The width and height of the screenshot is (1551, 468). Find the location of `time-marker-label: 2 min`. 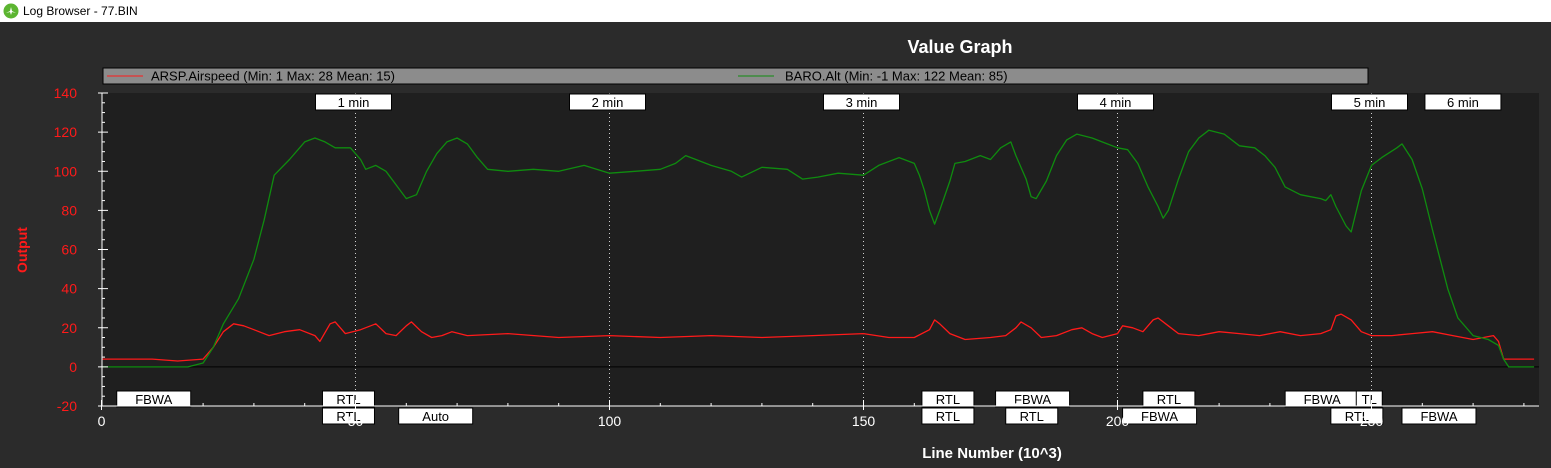

time-marker-label: 2 min is located at coordinates (608, 102).